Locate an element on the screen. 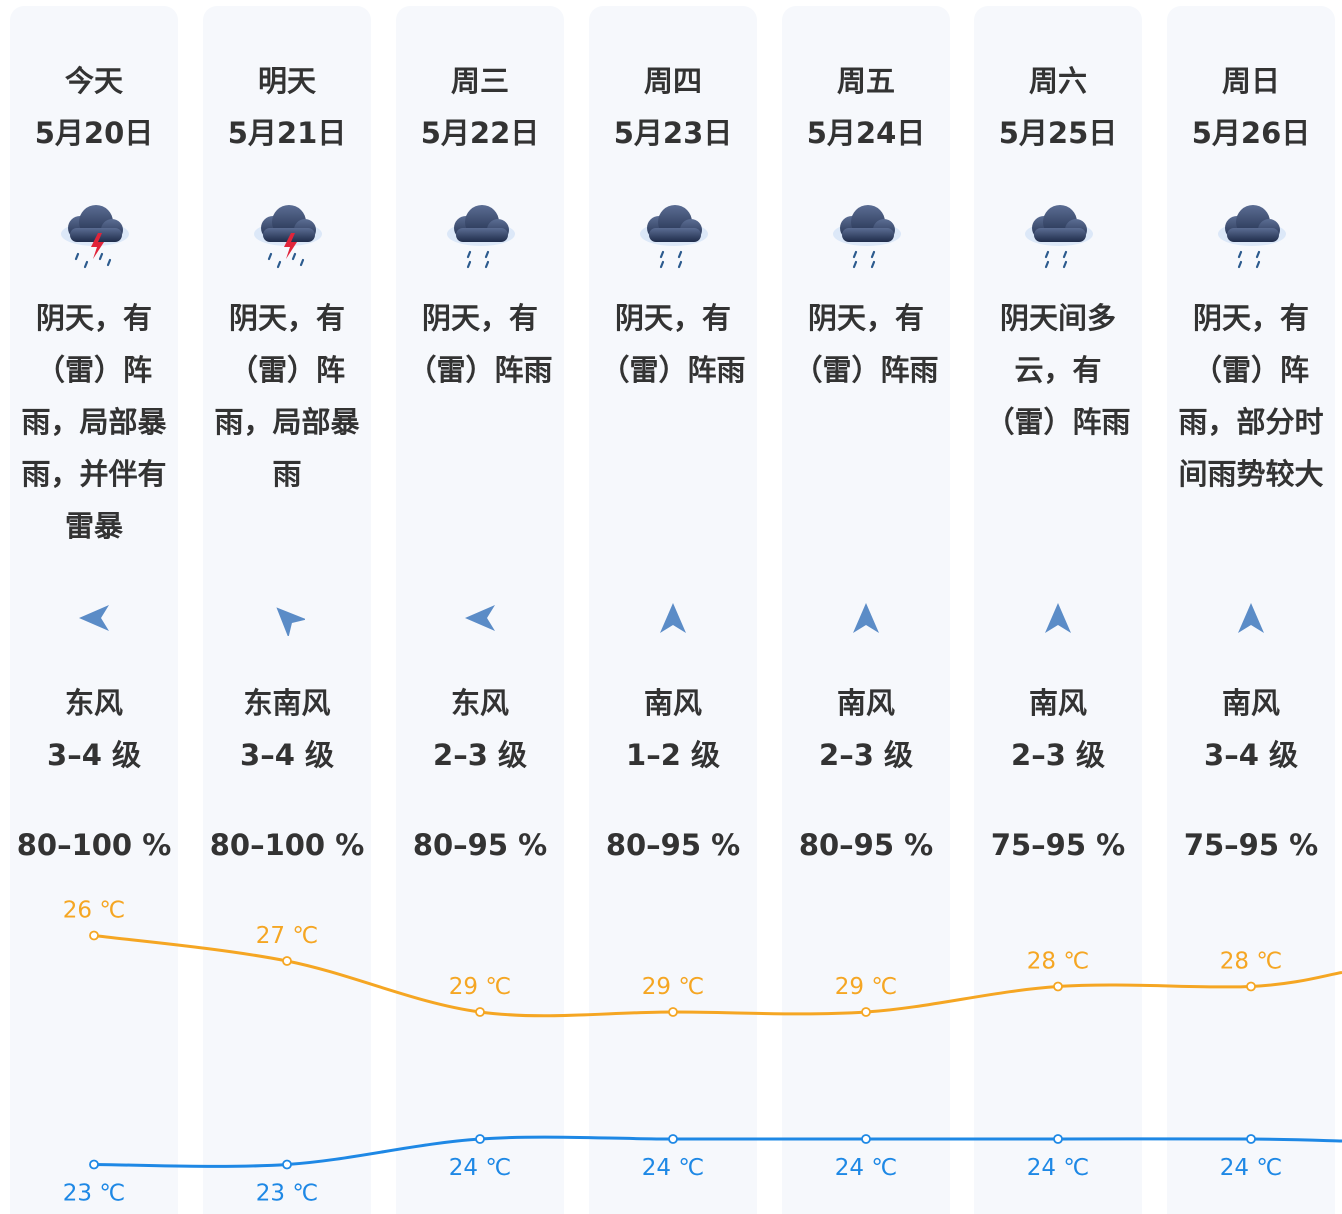 The width and height of the screenshot is (1342, 1214). day-date: 5月25日 is located at coordinates (1058, 133).